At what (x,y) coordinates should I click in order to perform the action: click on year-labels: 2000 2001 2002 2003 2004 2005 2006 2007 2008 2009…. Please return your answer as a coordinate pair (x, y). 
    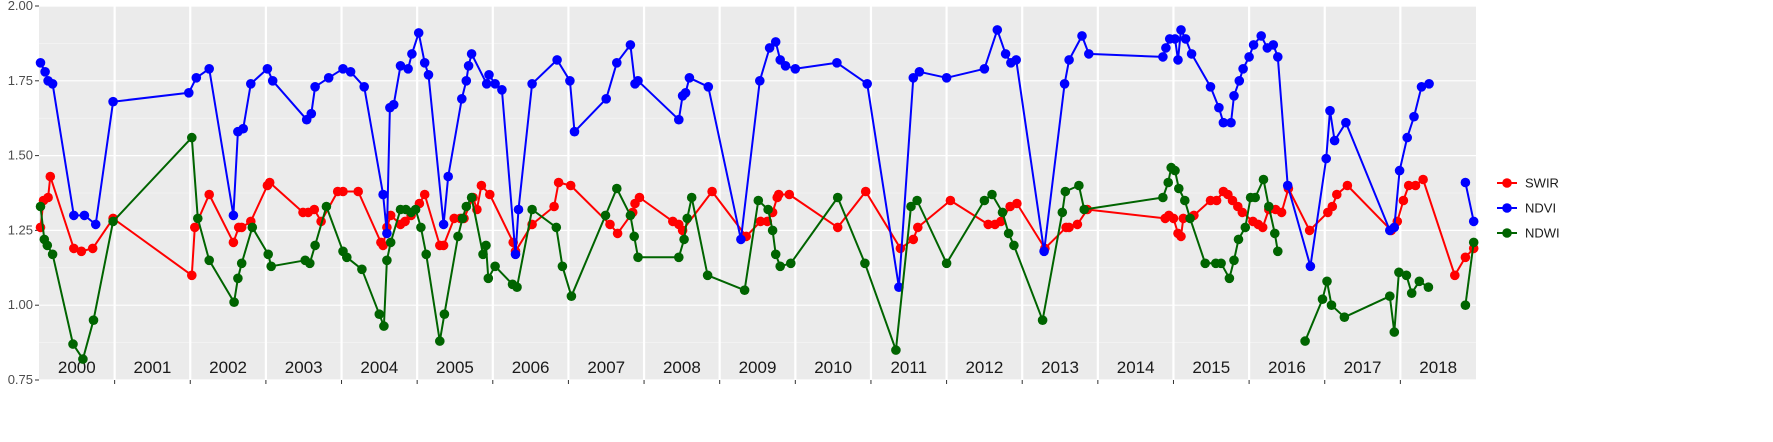
    Looking at the image, I should click on (757, 367).